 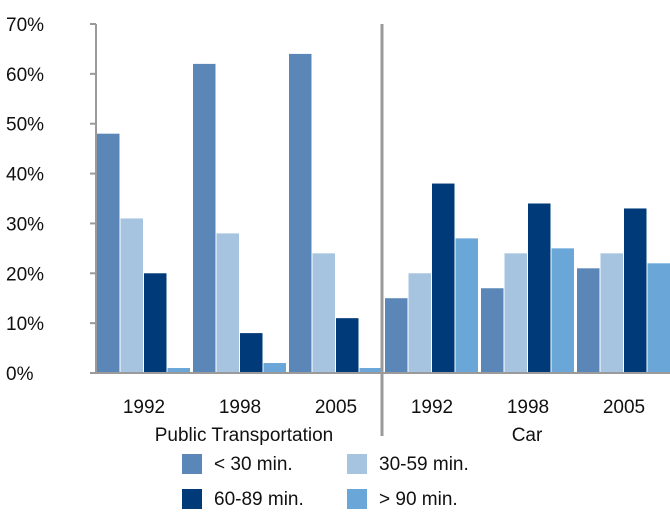 I want to click on y-tick-label: 10%, so click(x=25, y=324).